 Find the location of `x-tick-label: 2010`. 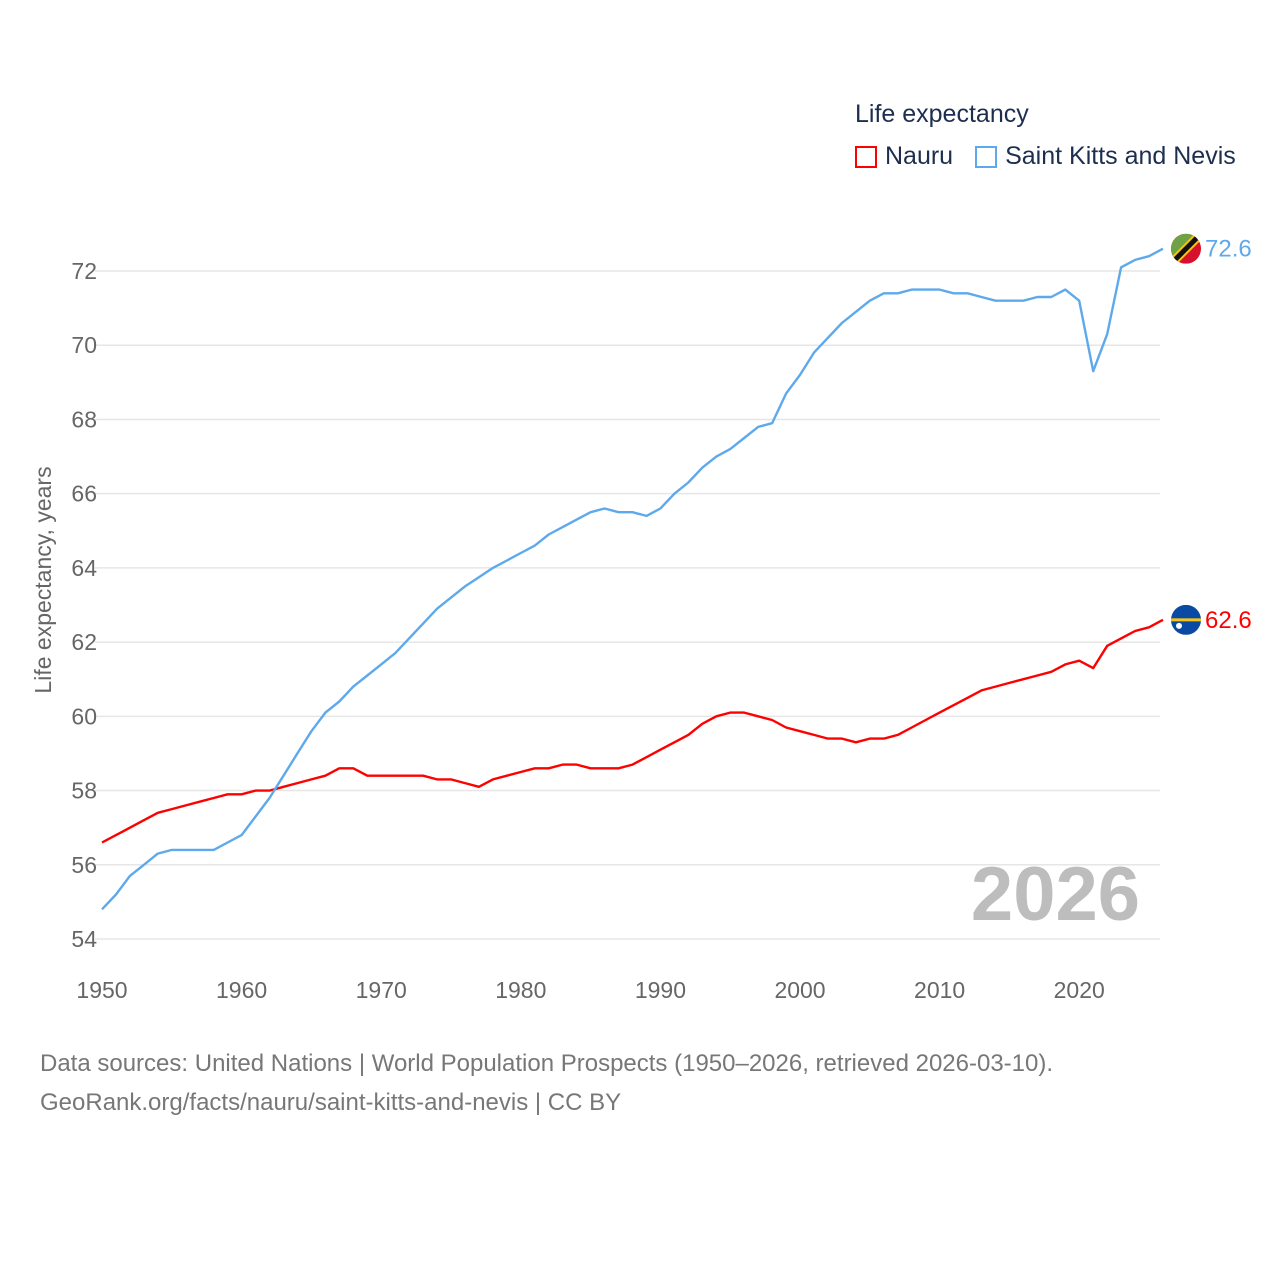

x-tick-label: 2010 is located at coordinates (939, 990).